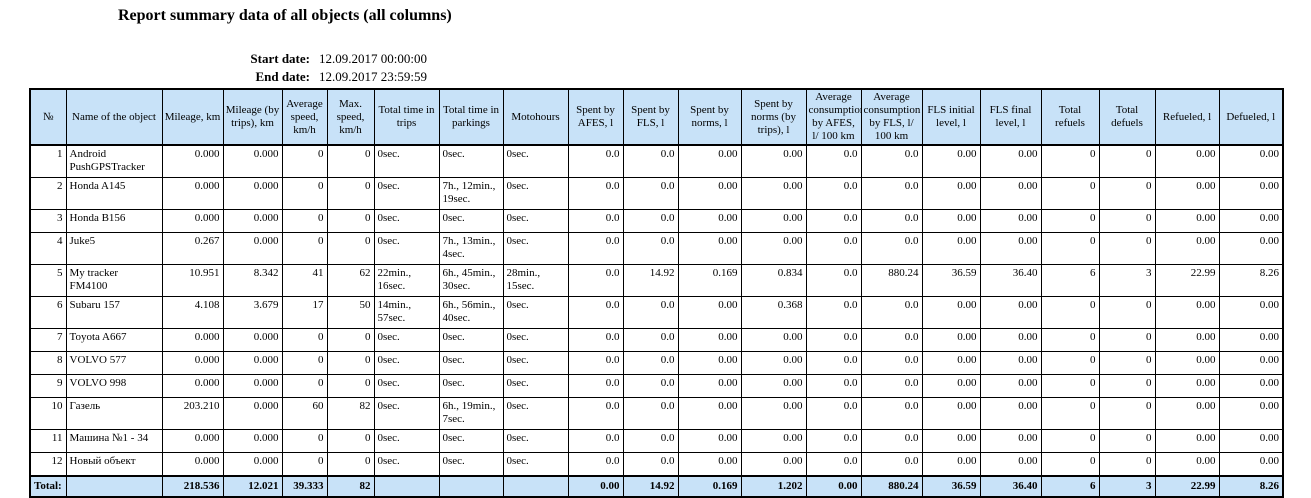 Image resolution: width=1311 pixels, height=498 pixels. Describe the element at coordinates (114, 117) in the screenshot. I see `col-header-name: Name of the object` at that location.